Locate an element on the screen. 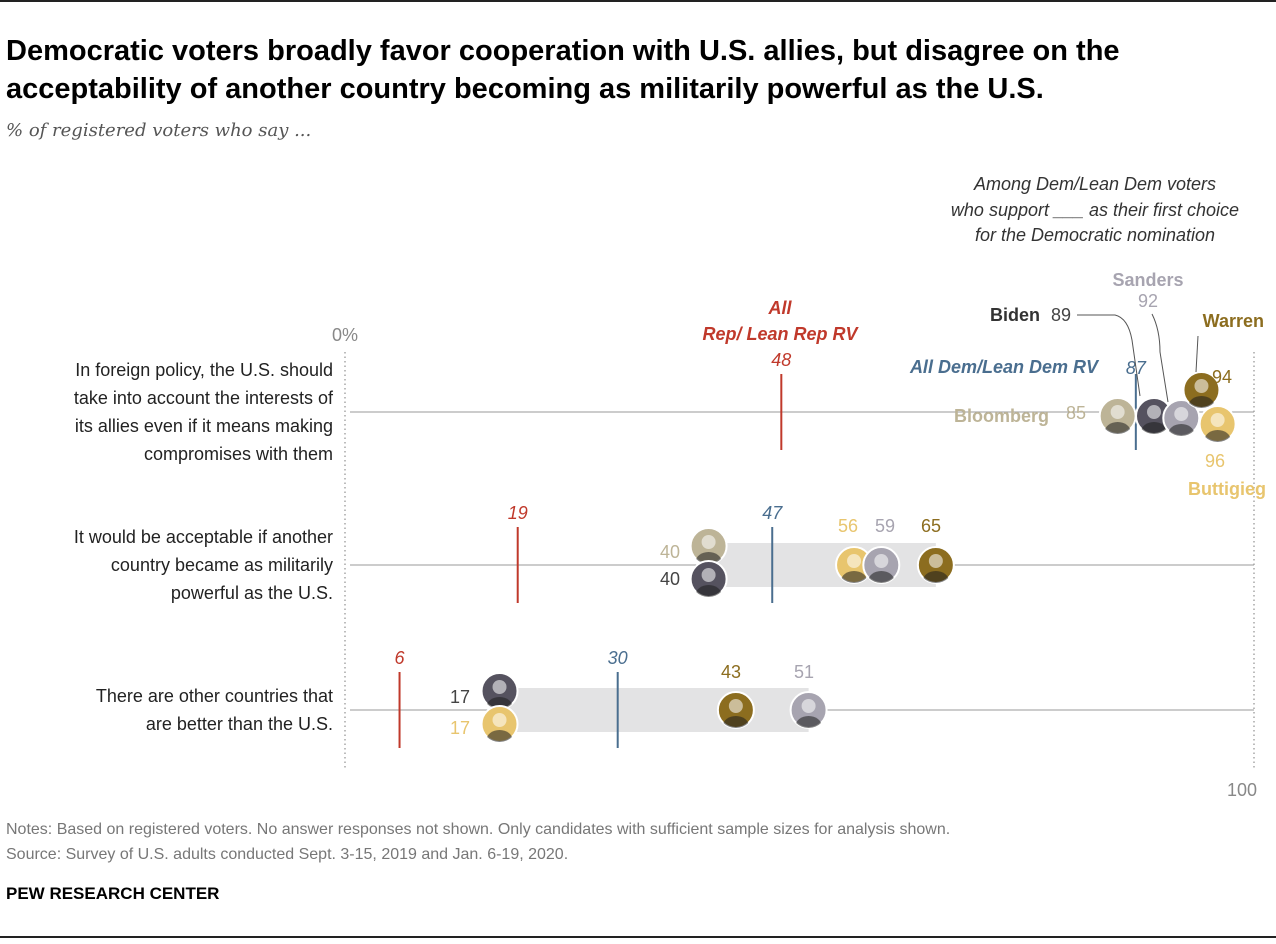  tick-label-100: 100 is located at coordinates (1242, 790).